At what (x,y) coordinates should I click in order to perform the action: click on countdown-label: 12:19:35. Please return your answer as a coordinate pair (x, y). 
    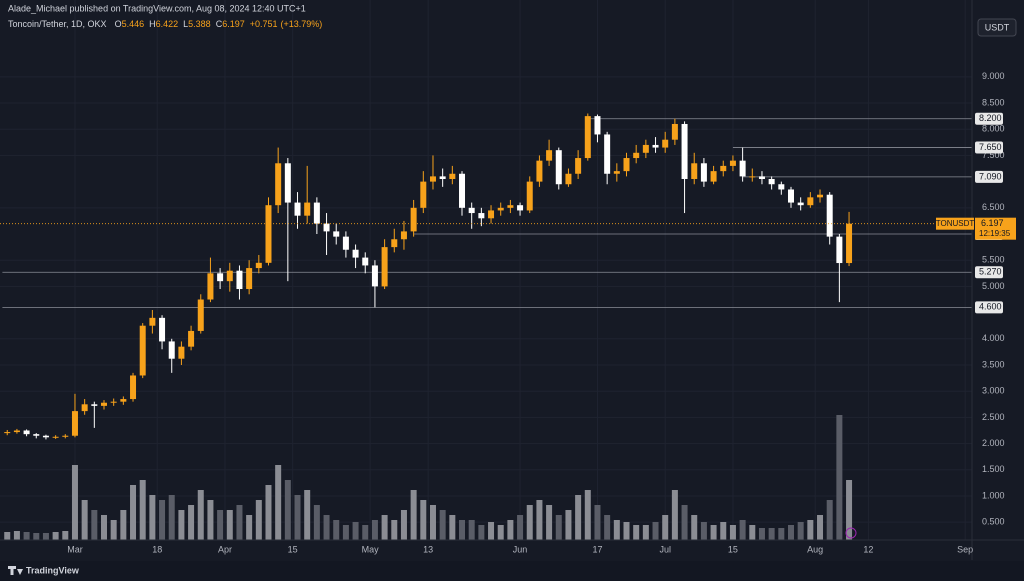
    Looking at the image, I should click on (995, 233).